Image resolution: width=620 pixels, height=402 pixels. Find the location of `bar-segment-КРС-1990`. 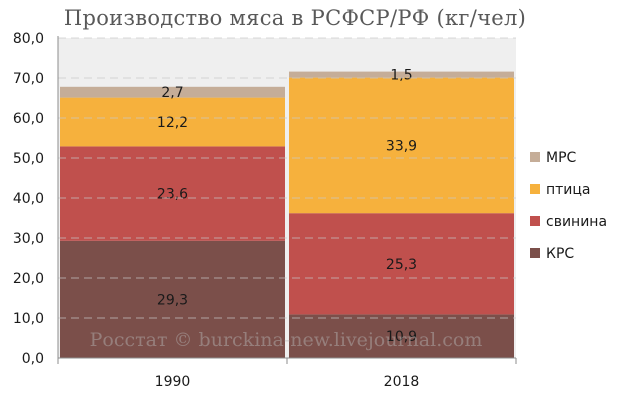

bar-segment-КРС-1990 is located at coordinates (172, 299).